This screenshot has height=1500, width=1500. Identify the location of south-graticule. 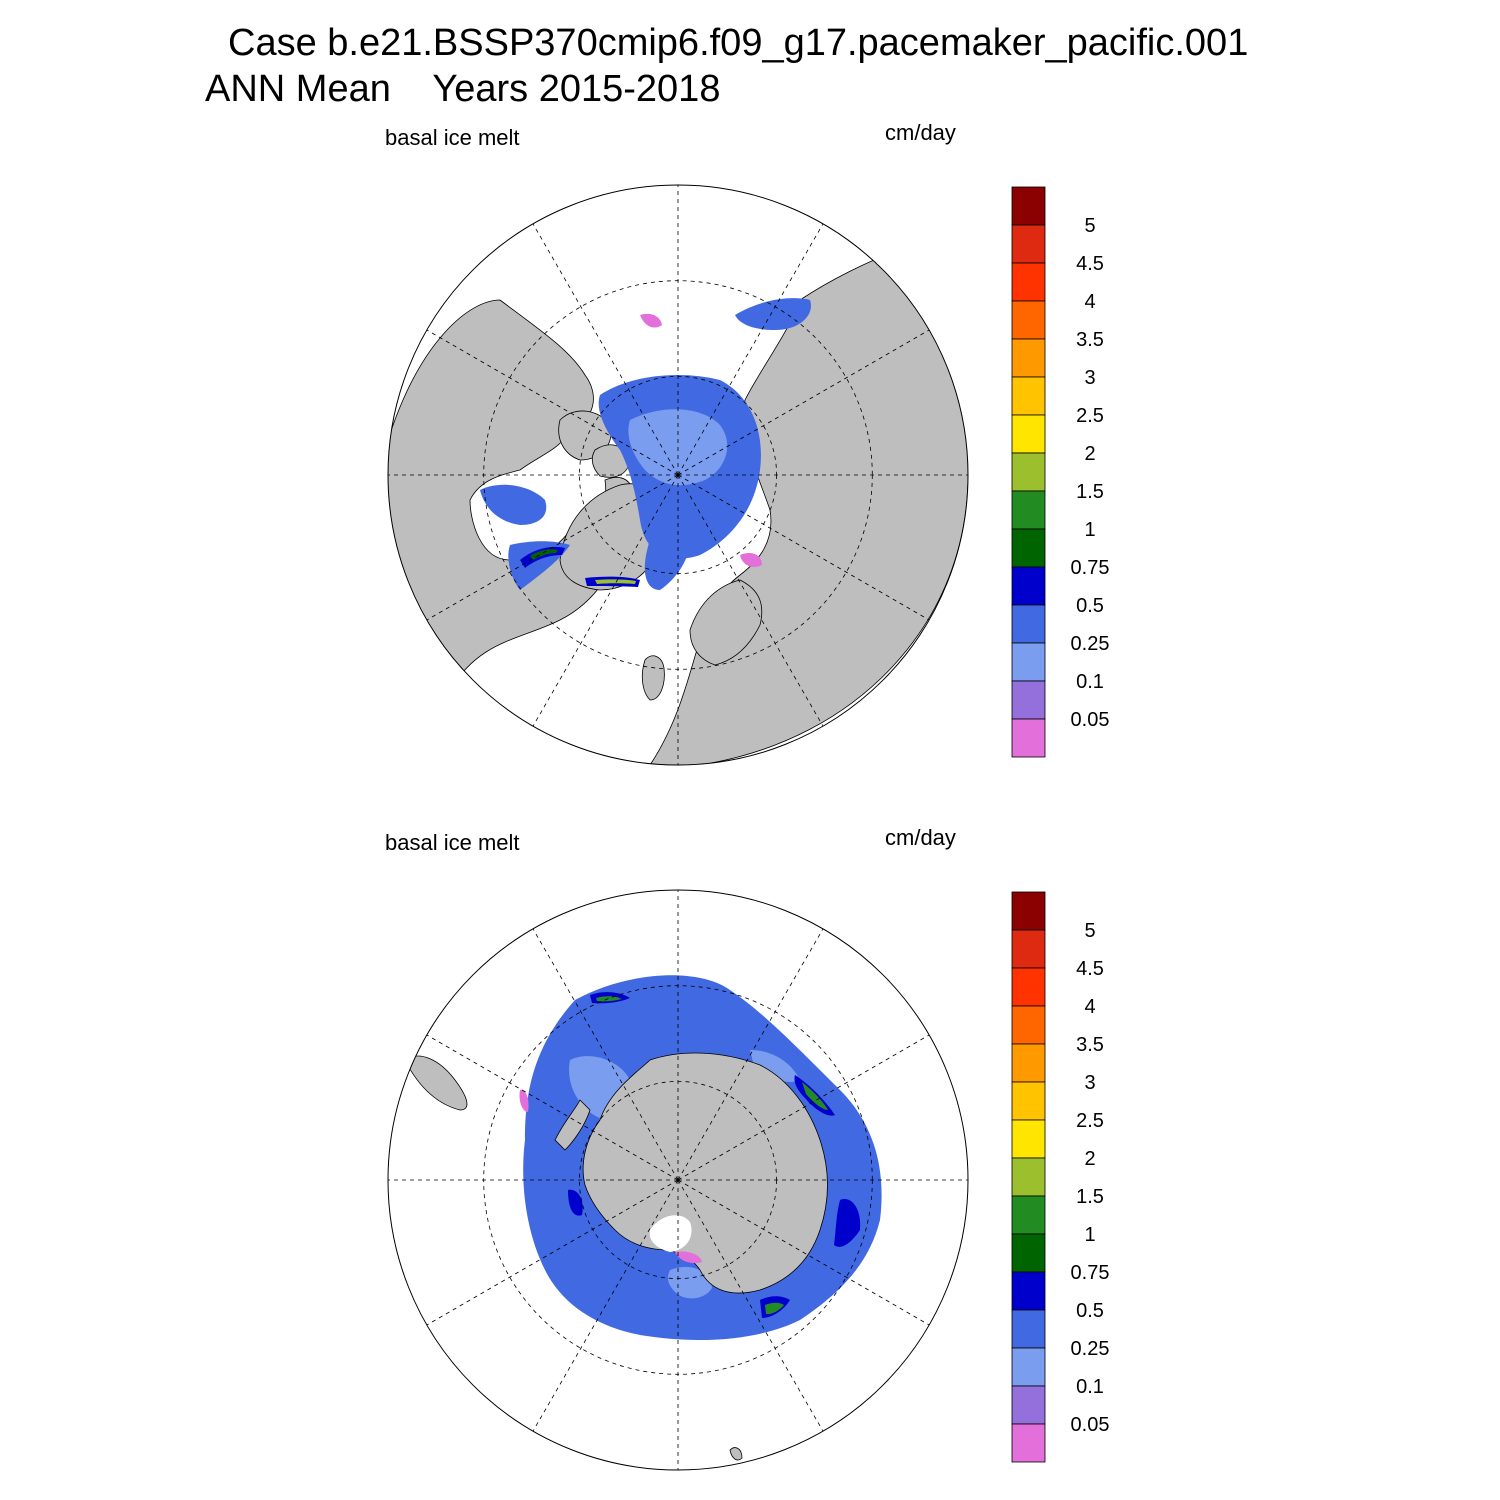
(678, 1180).